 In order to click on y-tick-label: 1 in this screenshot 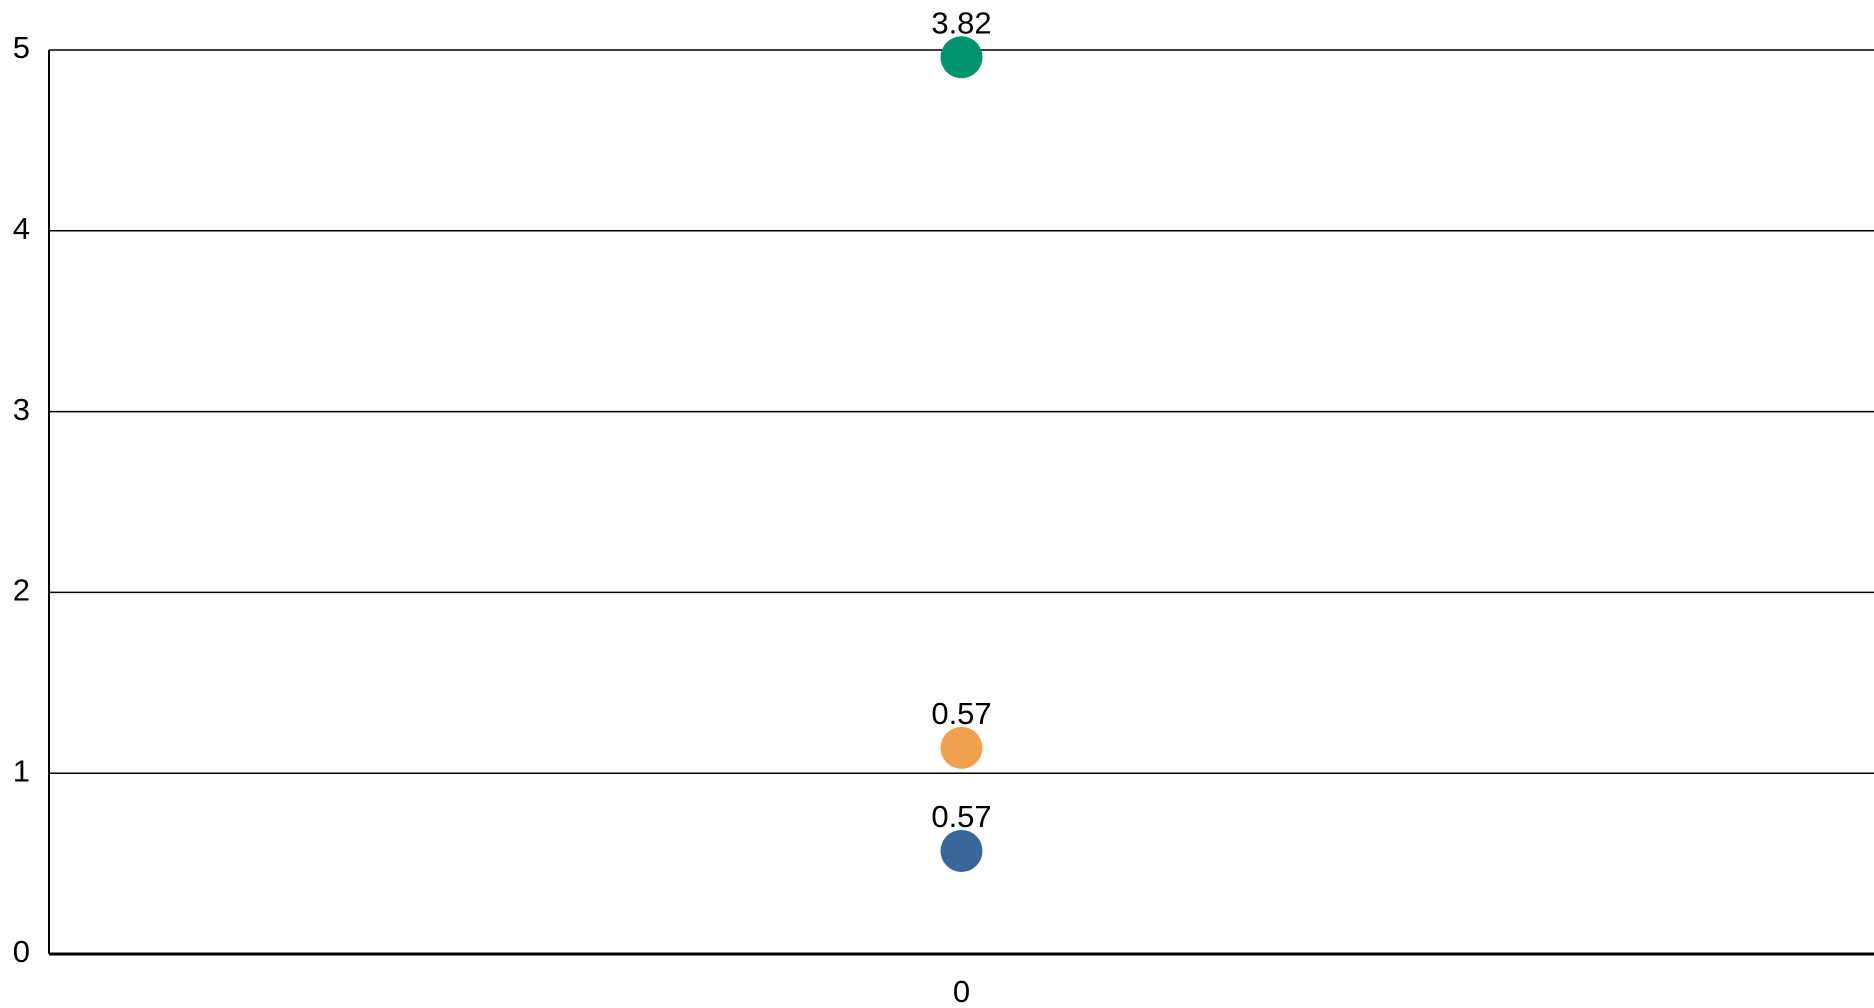, I will do `click(21, 770)`.